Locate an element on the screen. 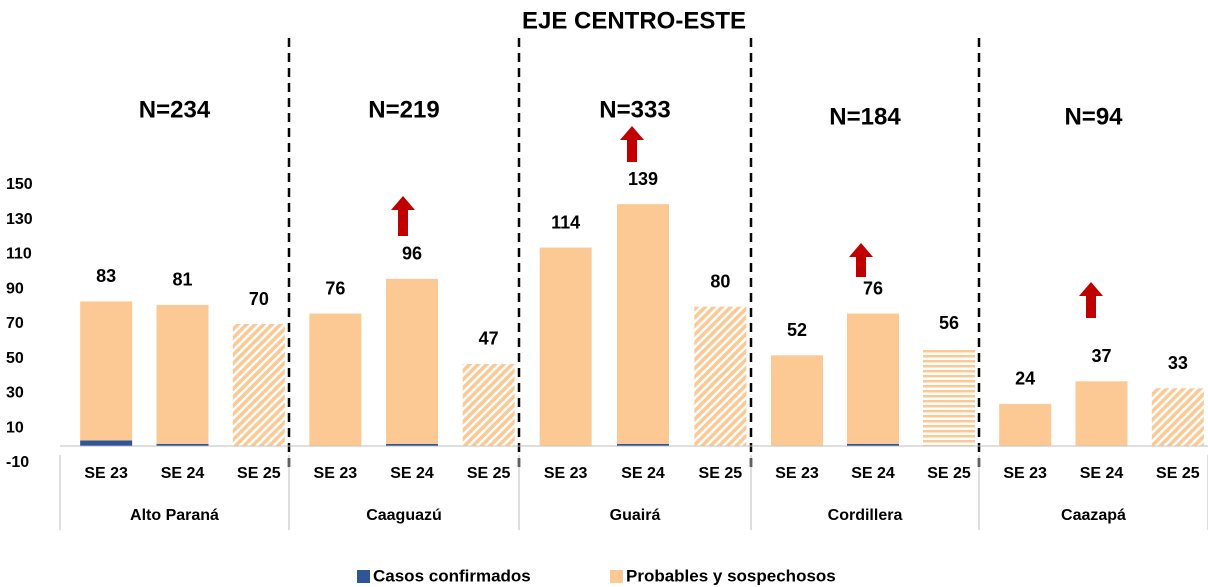 The image size is (1208, 587). group-total: N=184 is located at coordinates (865, 116).